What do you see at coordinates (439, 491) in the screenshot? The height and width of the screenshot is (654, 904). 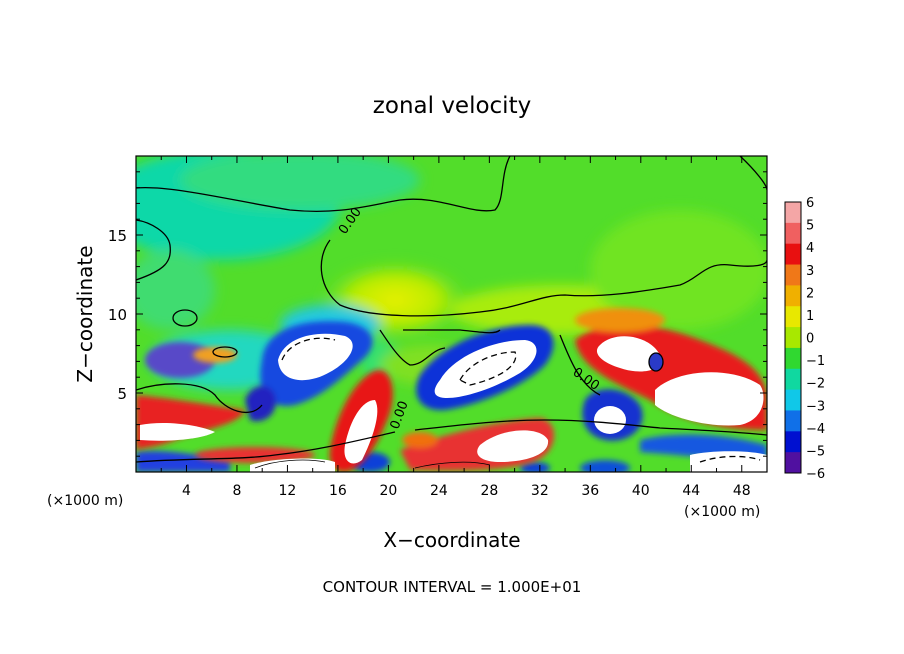 I see `x-tick-label: 24` at bounding box center [439, 491].